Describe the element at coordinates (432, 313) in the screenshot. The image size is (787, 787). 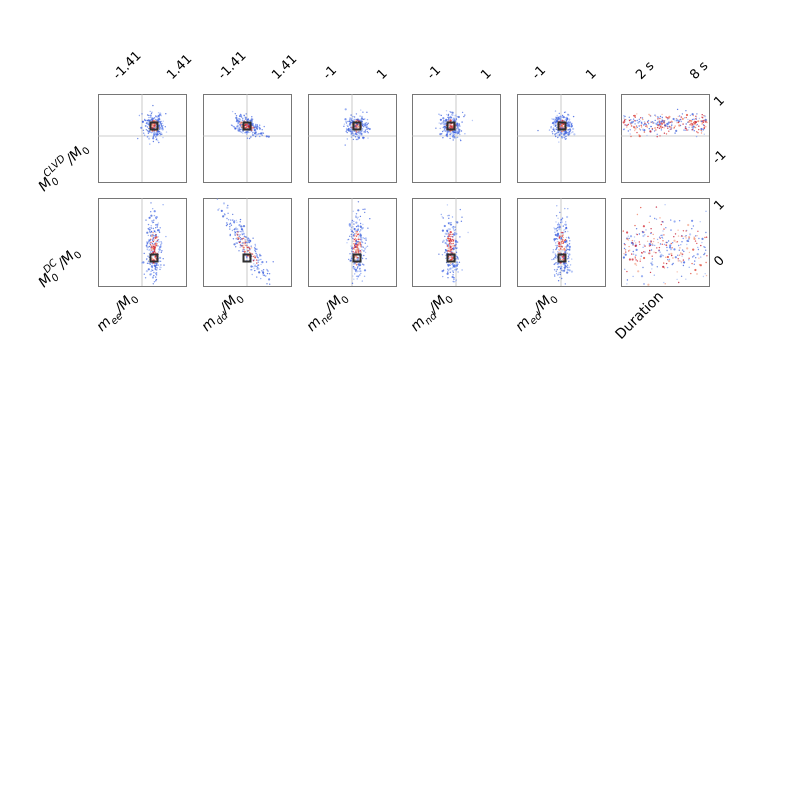
I see `x-axis-label: mnd/M0` at that location.